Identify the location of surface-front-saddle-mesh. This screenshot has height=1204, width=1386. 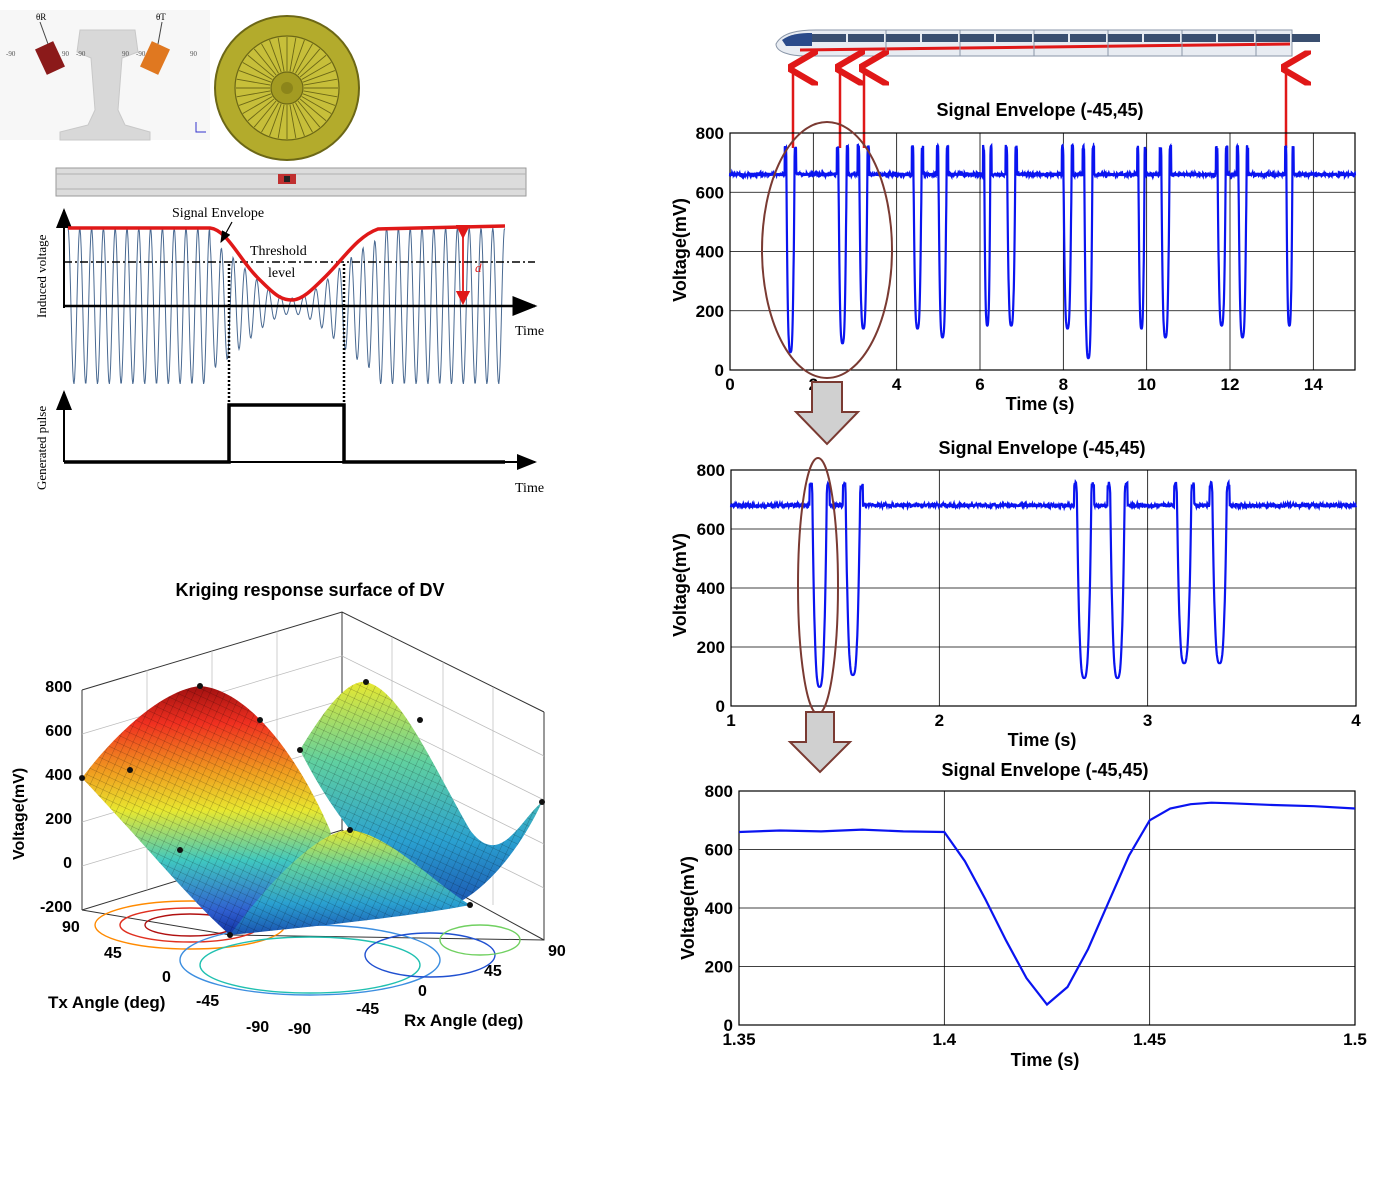
(350, 882).